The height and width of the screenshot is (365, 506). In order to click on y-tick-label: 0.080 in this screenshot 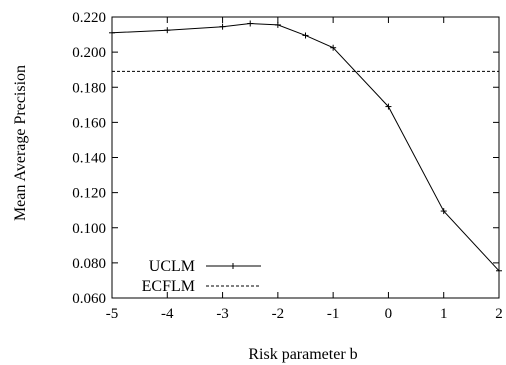, I will do `click(89, 264)`.